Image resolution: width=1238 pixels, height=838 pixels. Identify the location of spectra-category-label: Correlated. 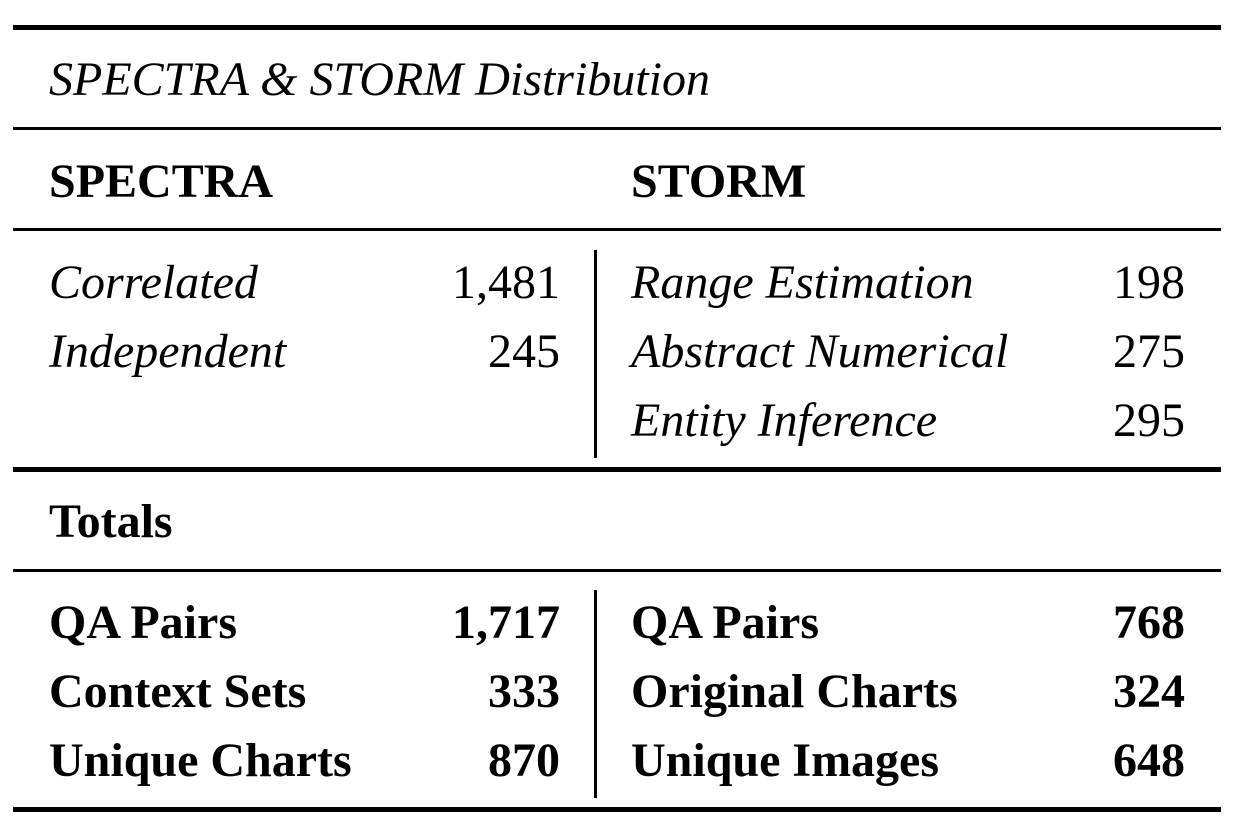
(153, 282).